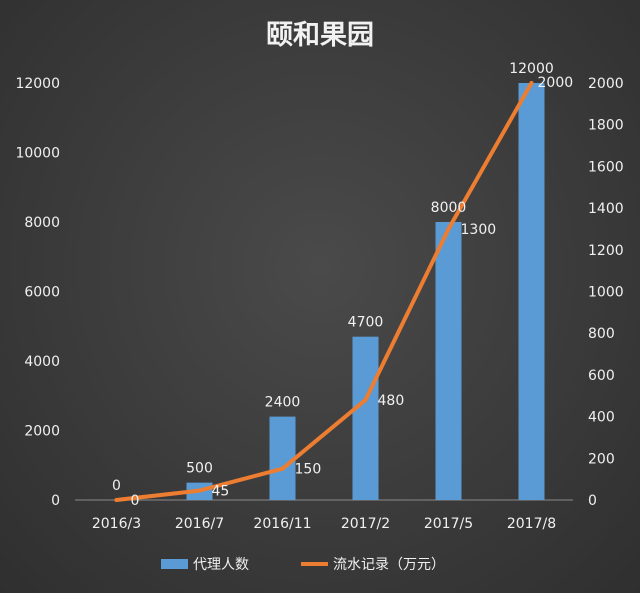 Image resolution: width=640 pixels, height=593 pixels. Describe the element at coordinates (366, 323) in the screenshot. I see `bar-data-label: 4700` at that location.